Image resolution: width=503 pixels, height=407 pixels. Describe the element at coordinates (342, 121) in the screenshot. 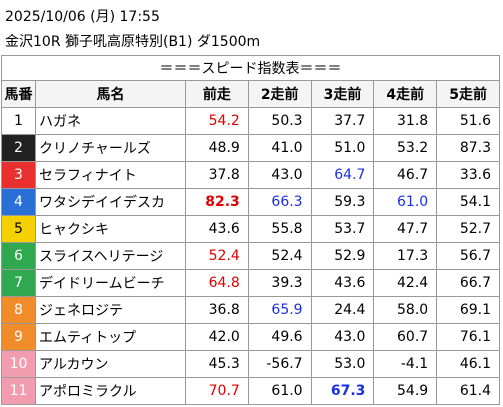

I see `speed-index: 37.7` at that location.